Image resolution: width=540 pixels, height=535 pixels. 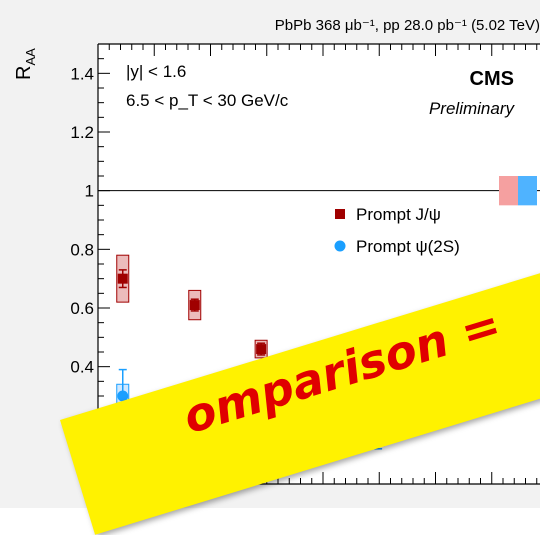 What do you see at coordinates (82, 249) in the screenshot?
I see `y-tick-label: 0.8` at bounding box center [82, 249].